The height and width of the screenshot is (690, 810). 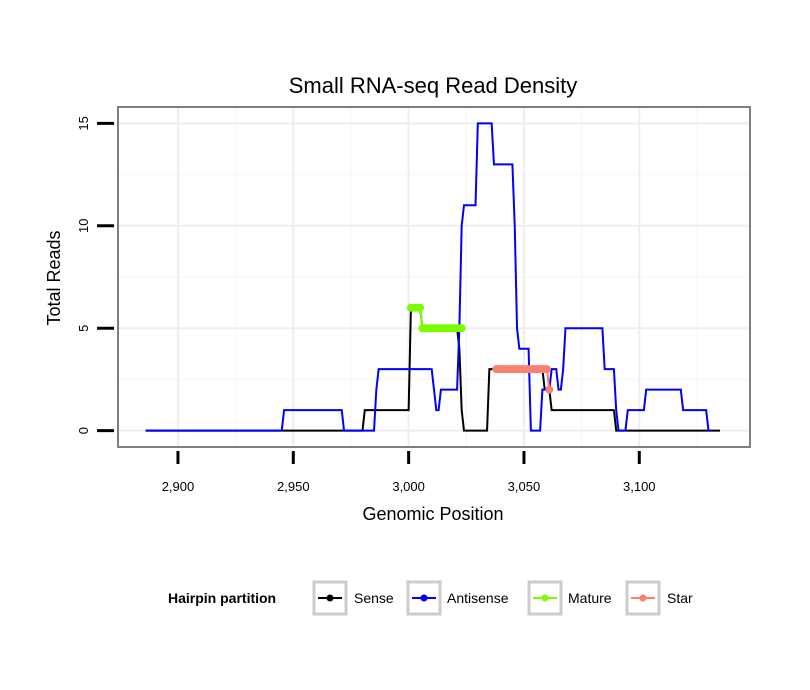 I want to click on y-tick-label: 0, so click(x=83, y=430).